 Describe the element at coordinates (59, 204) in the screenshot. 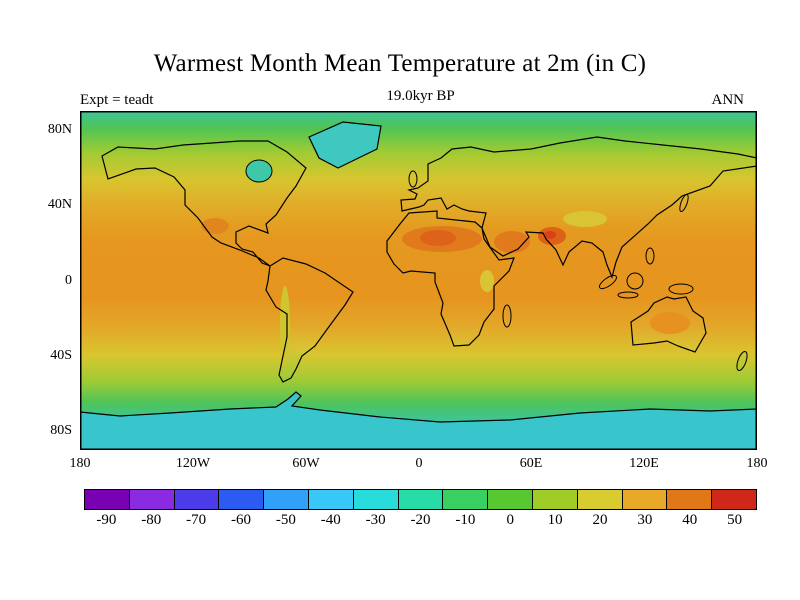

I see `lat-tick-label: 40N` at that location.